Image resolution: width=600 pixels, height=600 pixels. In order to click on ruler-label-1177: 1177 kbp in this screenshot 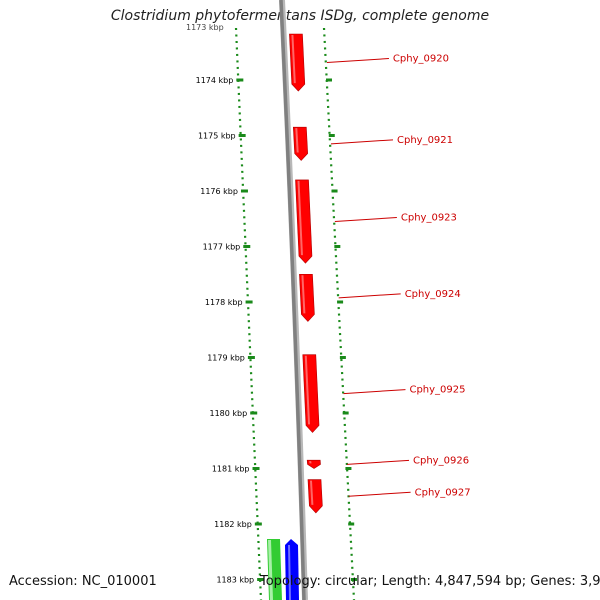, I will do `click(222, 247)`.